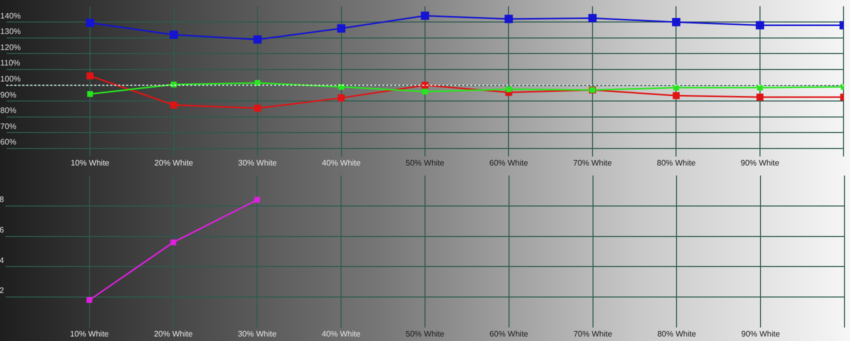 The height and width of the screenshot is (341, 850). What do you see at coordinates (2, 229) in the screenshot?
I see `y-tick-label: 6` at bounding box center [2, 229].